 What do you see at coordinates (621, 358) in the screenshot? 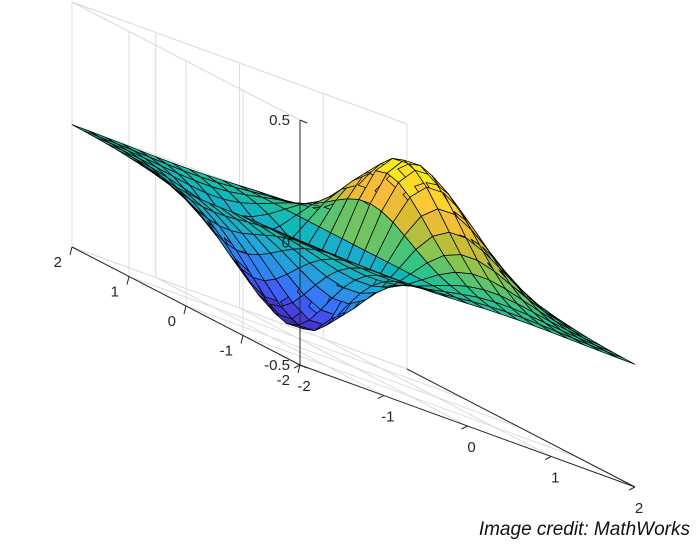
I see `surface-patch` at bounding box center [621, 358].